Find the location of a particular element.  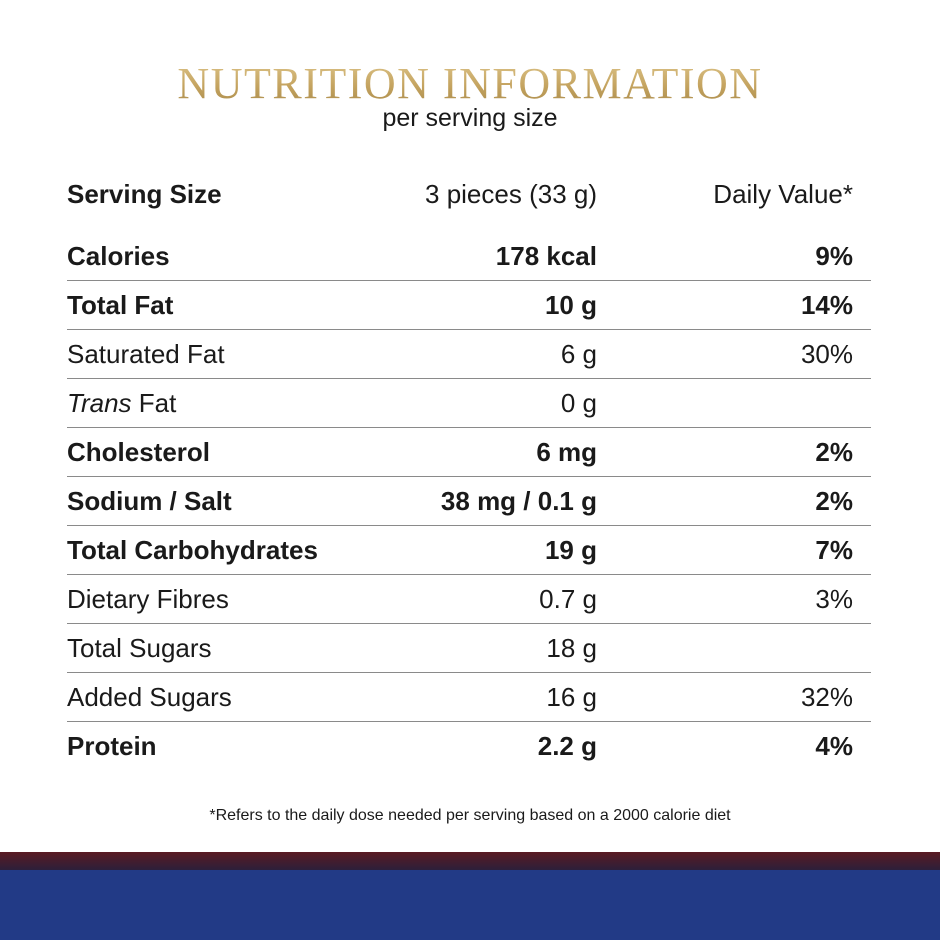

nutrient-amount: 6 mg is located at coordinates (566, 452).